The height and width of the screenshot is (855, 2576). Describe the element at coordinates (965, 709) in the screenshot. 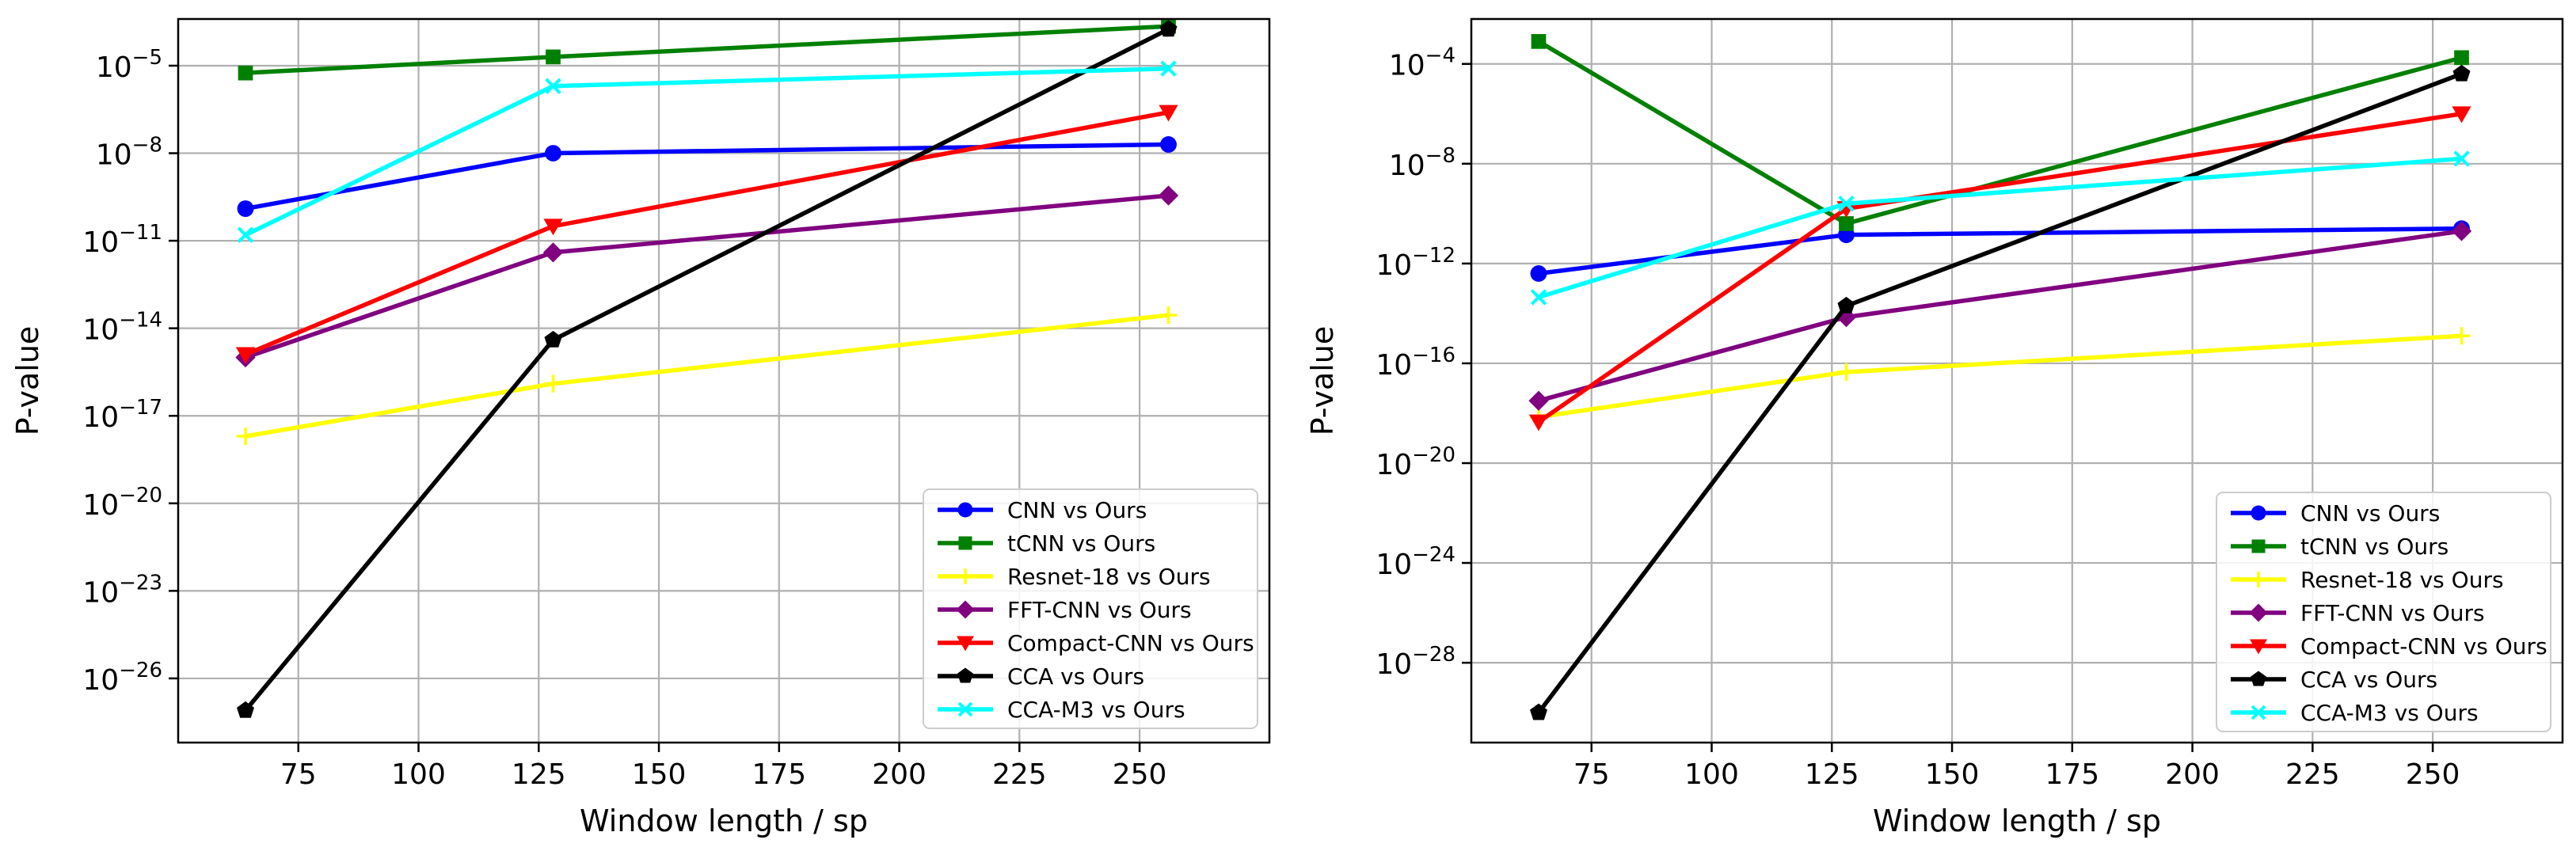

I see `legend-marker-cca-m3-vs-ours` at that location.